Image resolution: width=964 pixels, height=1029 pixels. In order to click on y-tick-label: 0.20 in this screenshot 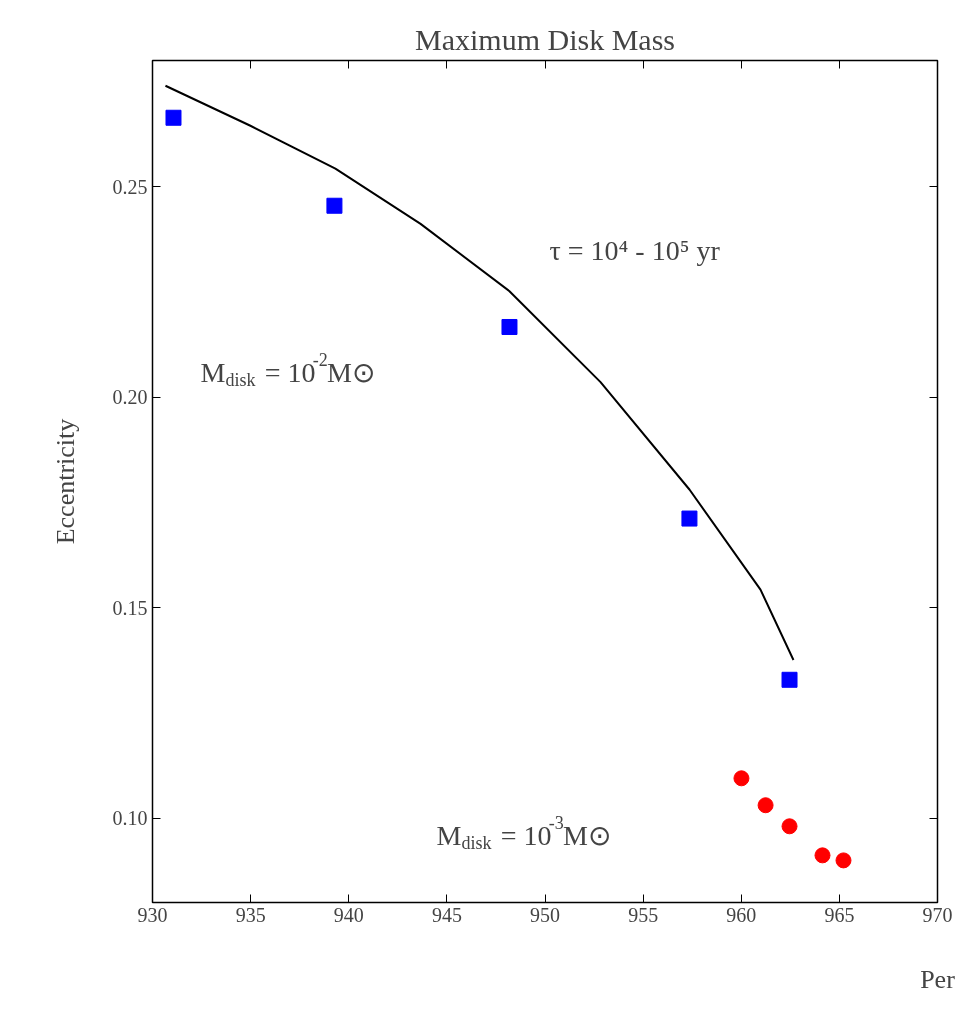, I will do `click(130, 397)`.